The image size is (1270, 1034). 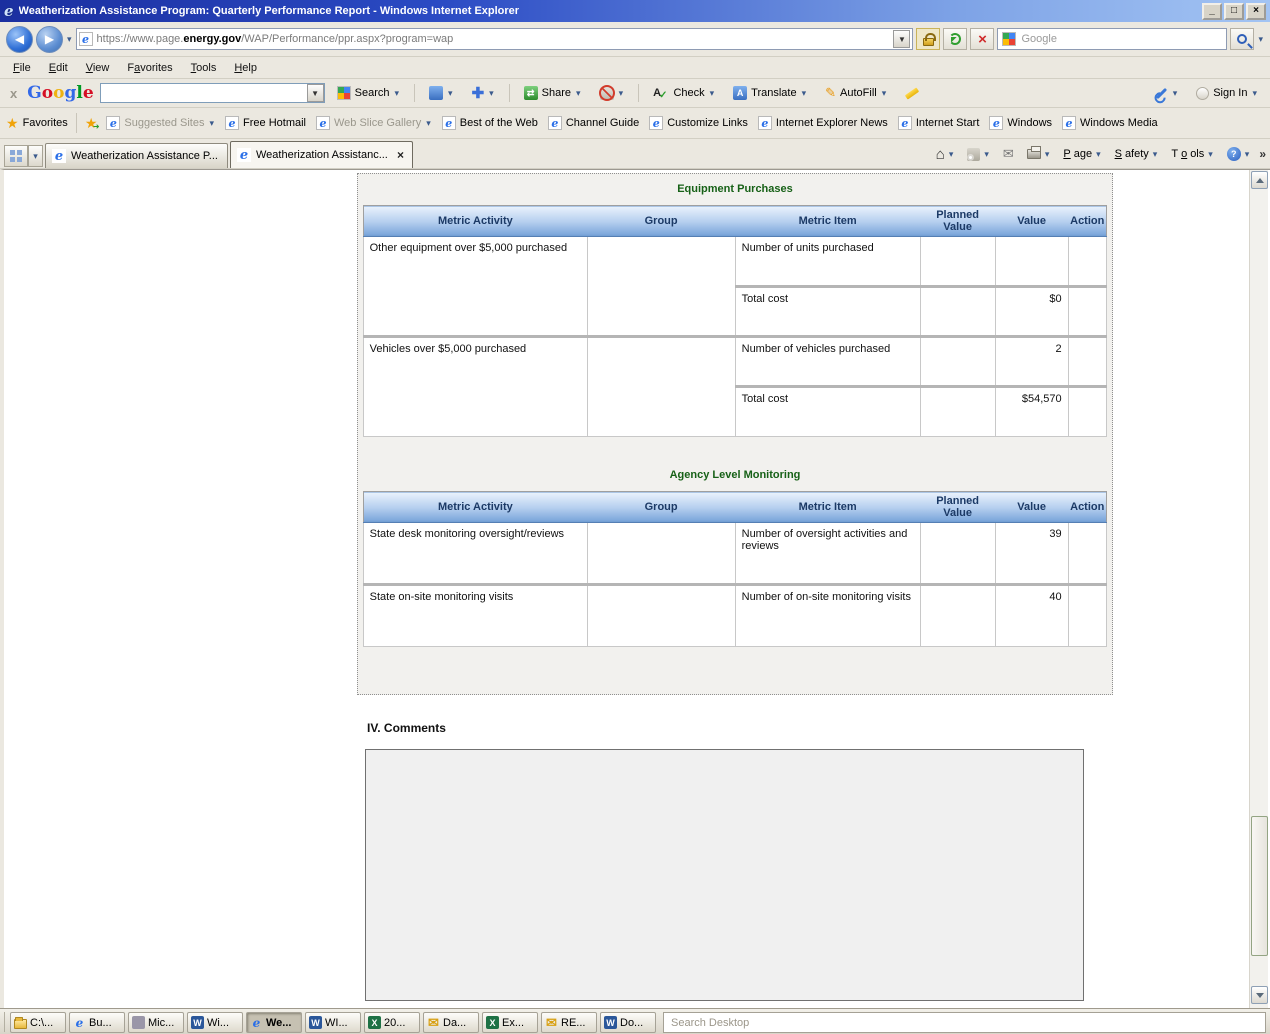 What do you see at coordinates (97, 67) in the screenshot?
I see `menu-view: View` at bounding box center [97, 67].